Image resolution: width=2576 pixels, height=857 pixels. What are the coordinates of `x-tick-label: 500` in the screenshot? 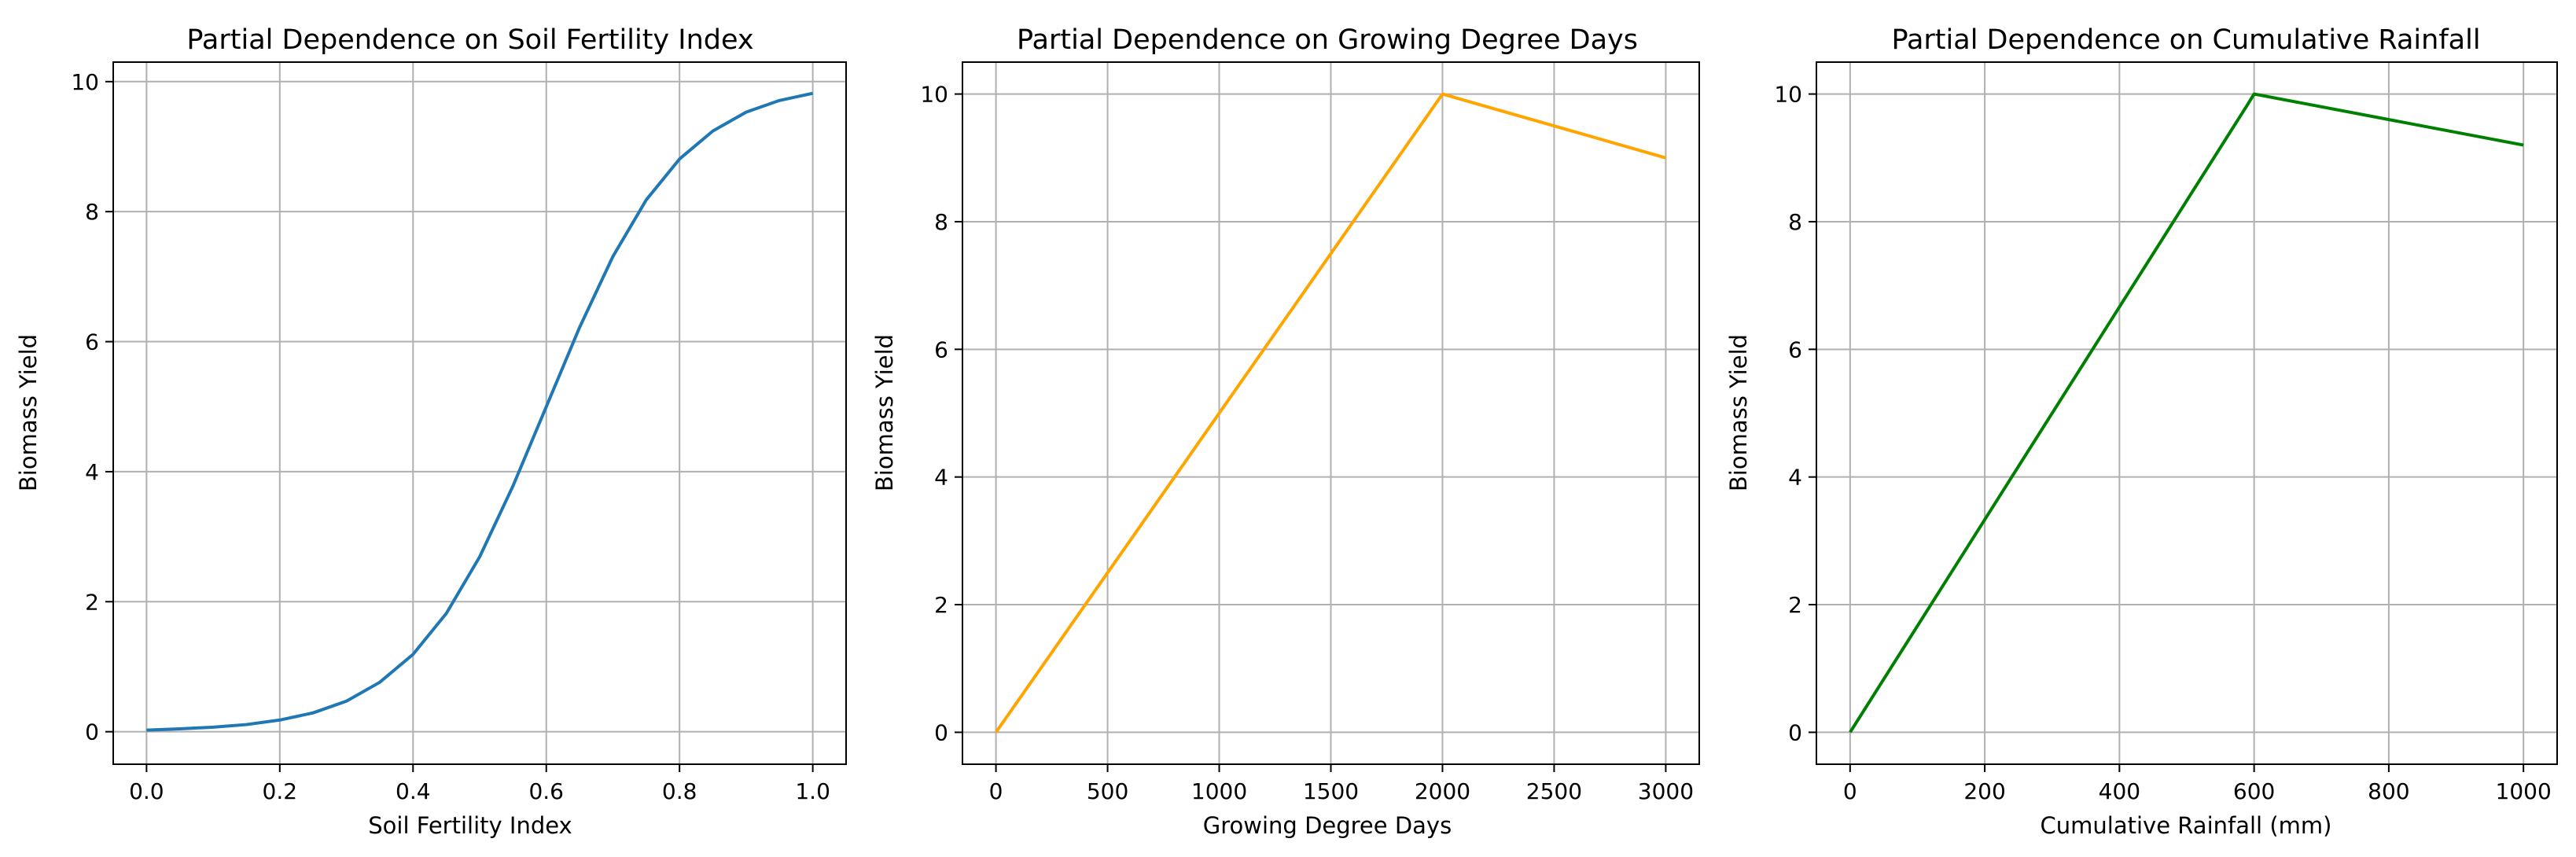 It's located at (1107, 791).